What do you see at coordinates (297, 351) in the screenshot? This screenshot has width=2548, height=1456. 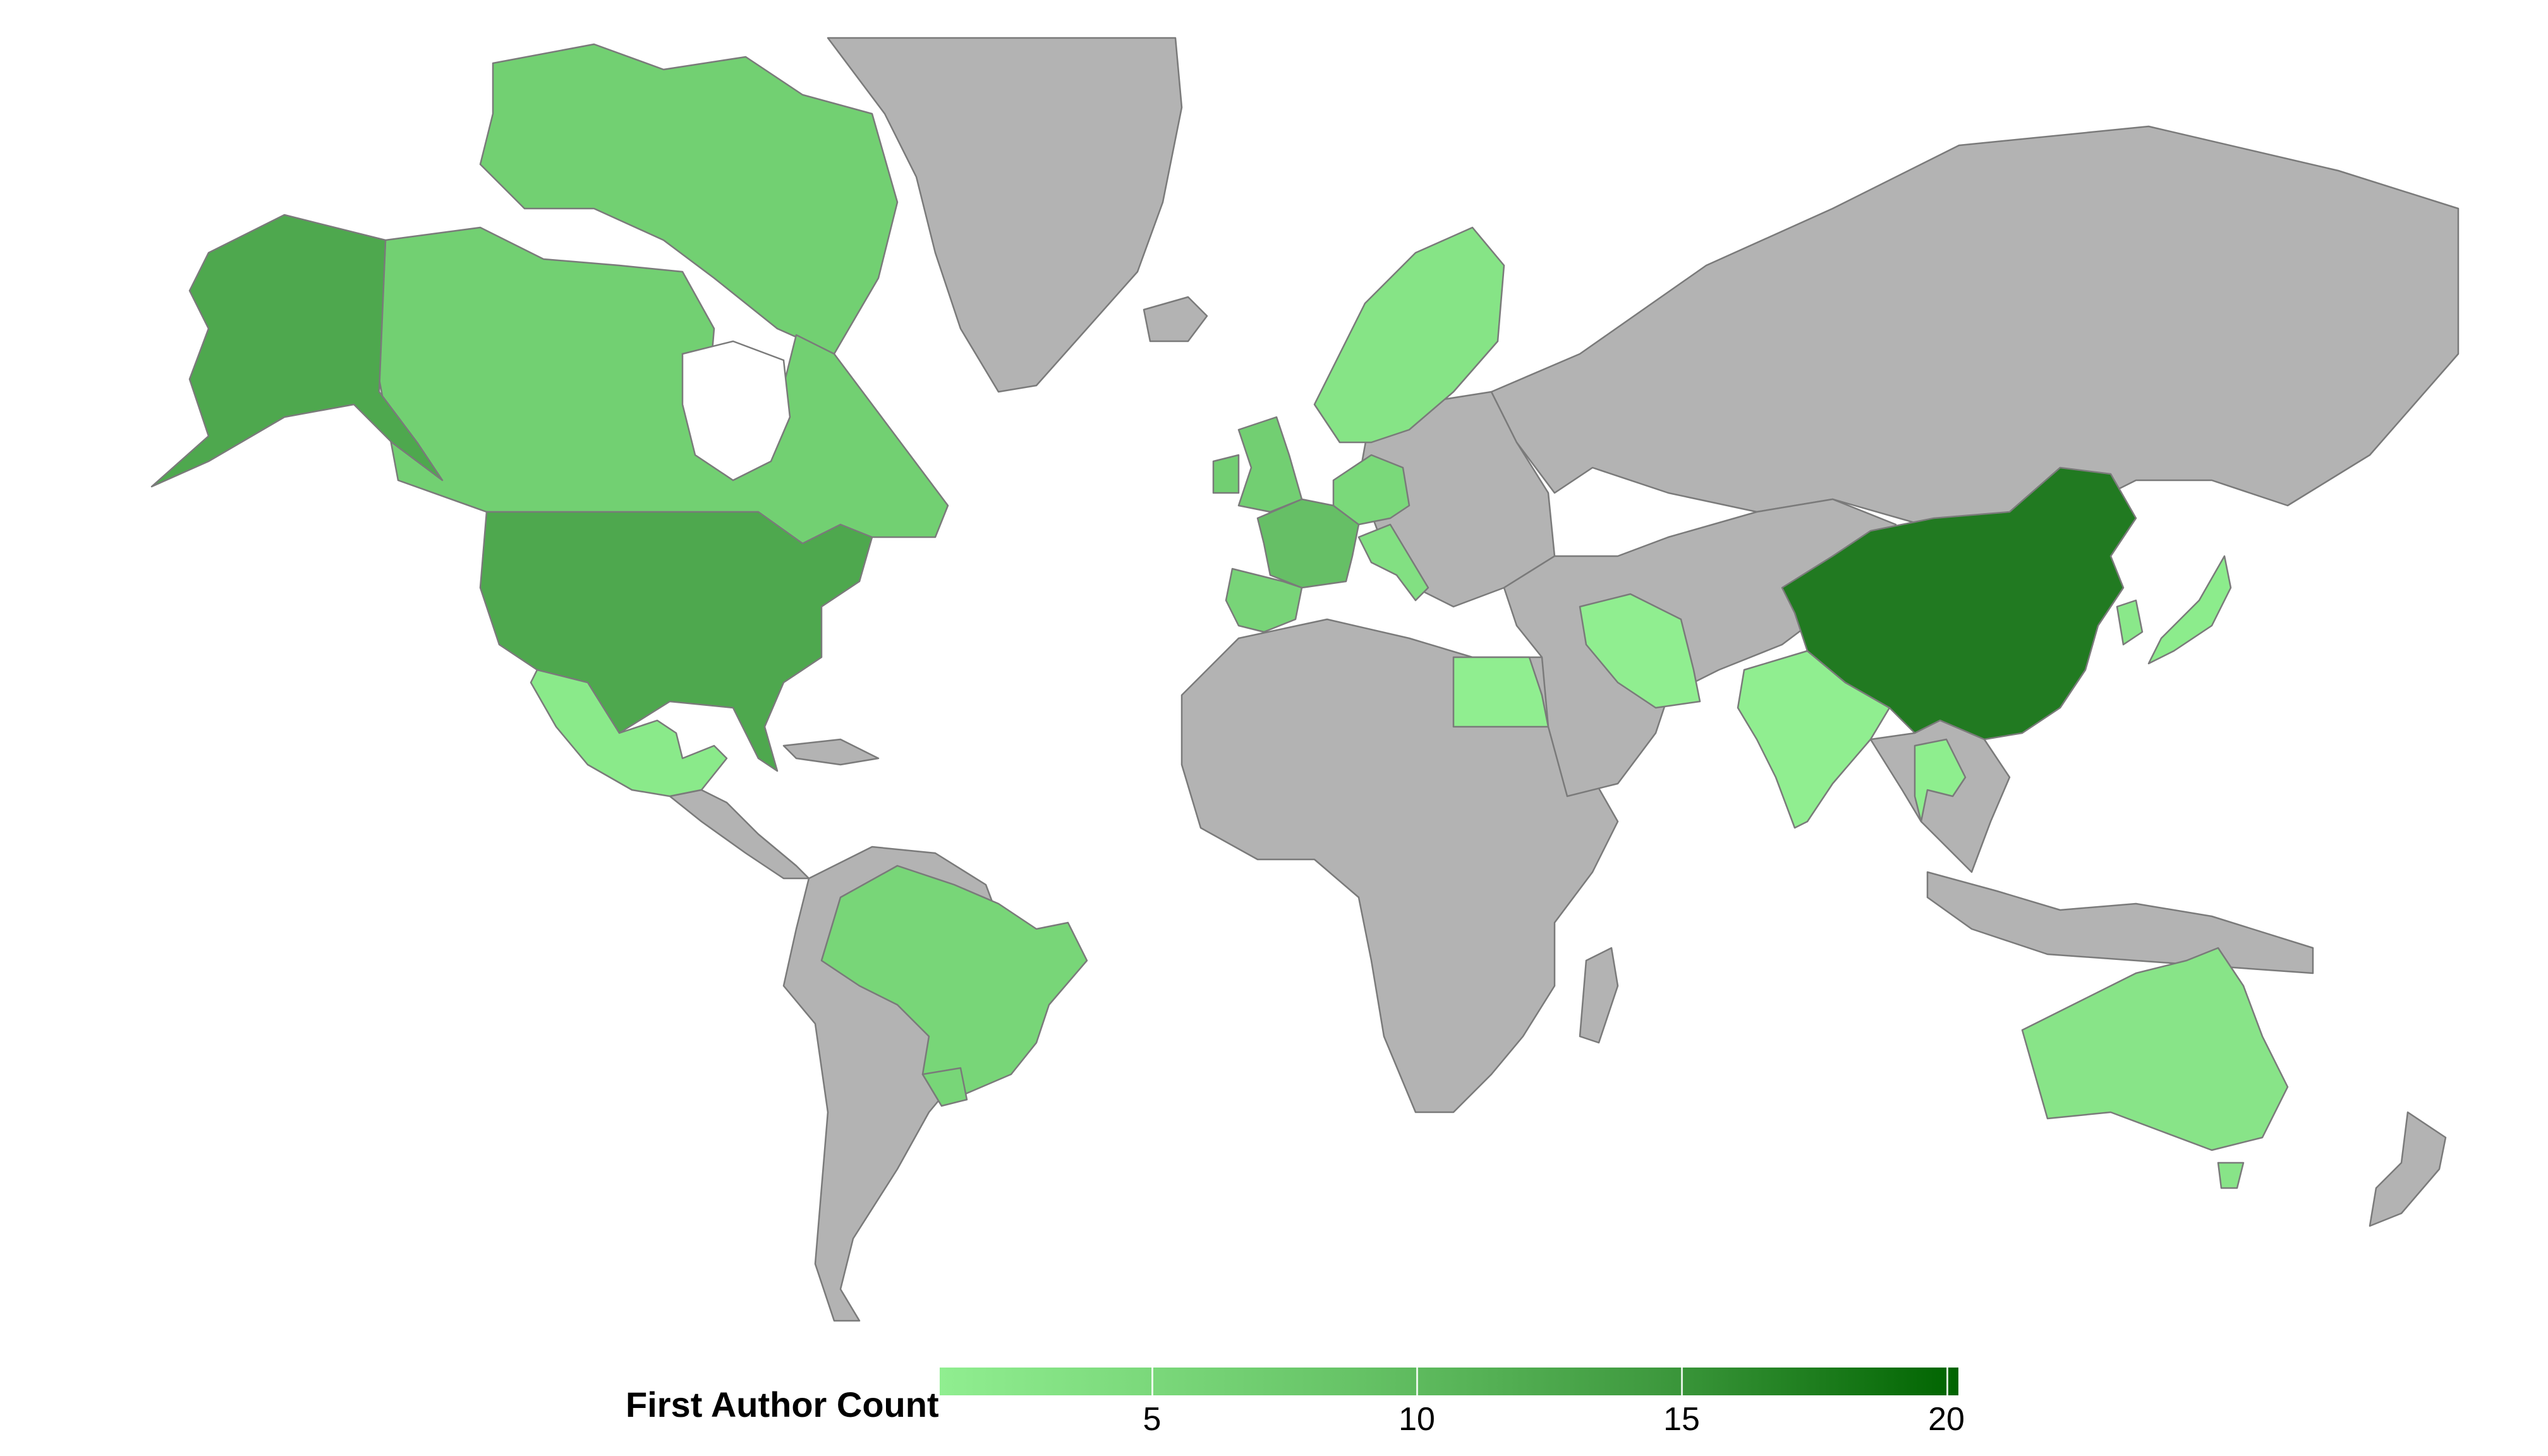 I see `country-alaska` at bounding box center [297, 351].